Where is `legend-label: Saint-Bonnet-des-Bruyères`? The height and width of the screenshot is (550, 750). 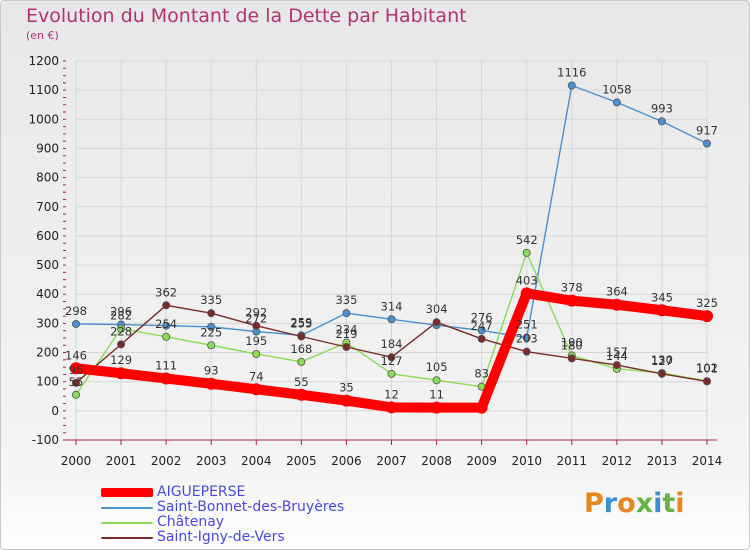
legend-label: Saint-Bonnet-des-Bruyères is located at coordinates (251, 507).